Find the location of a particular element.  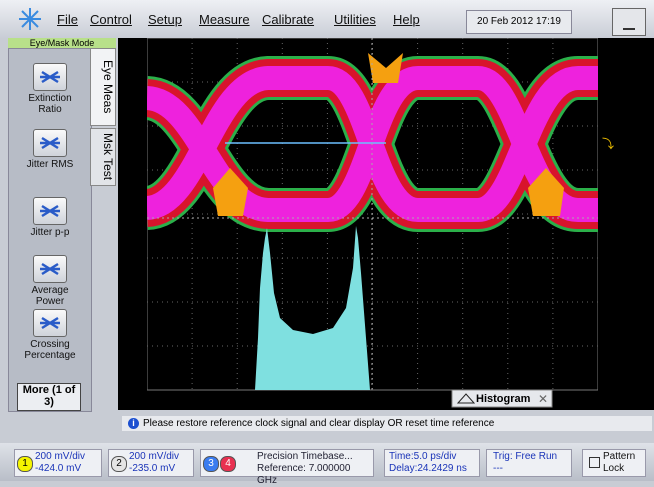

button-label: Jitter p-p is located at coordinates (50, 232).